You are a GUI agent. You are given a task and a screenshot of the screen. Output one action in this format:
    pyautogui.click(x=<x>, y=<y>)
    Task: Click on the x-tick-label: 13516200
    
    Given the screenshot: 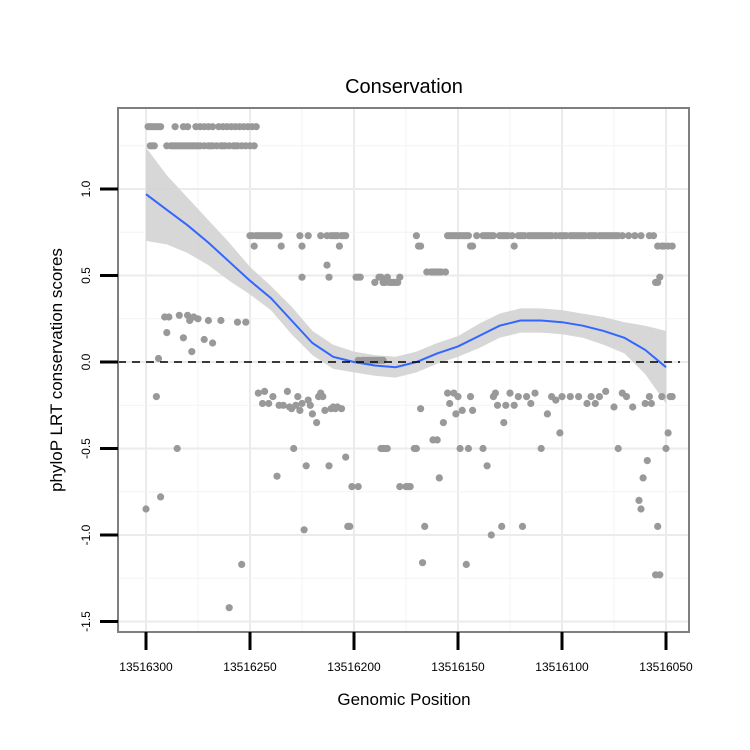 What is the action you would take?
    pyautogui.click(x=354, y=667)
    